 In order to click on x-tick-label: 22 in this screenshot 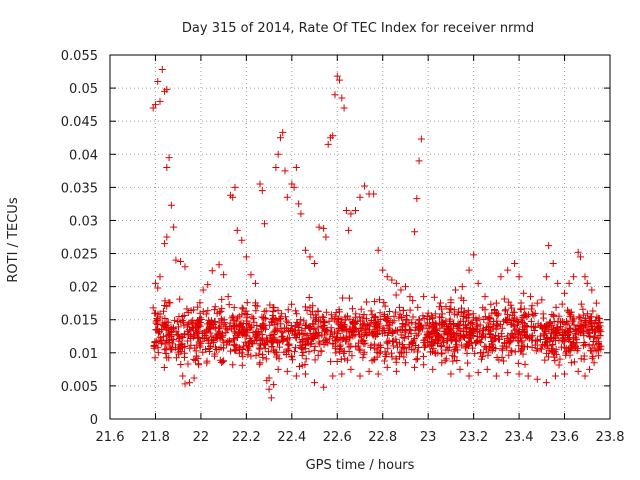, I will do `click(201, 437)`.